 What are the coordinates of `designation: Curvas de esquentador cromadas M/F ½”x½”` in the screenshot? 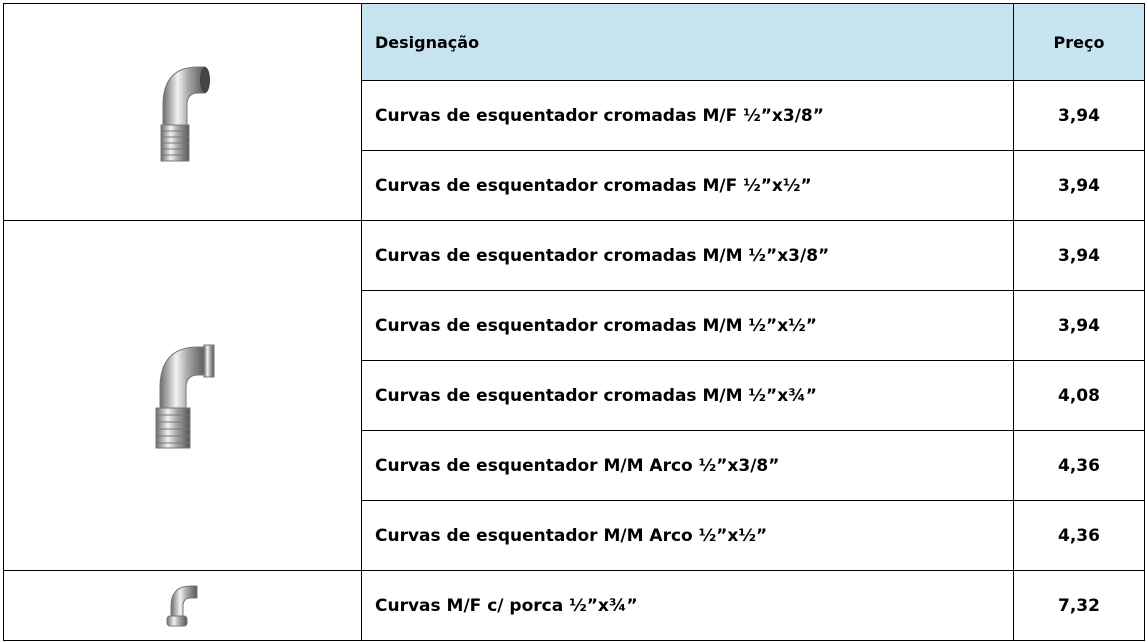 It's located at (687, 185).